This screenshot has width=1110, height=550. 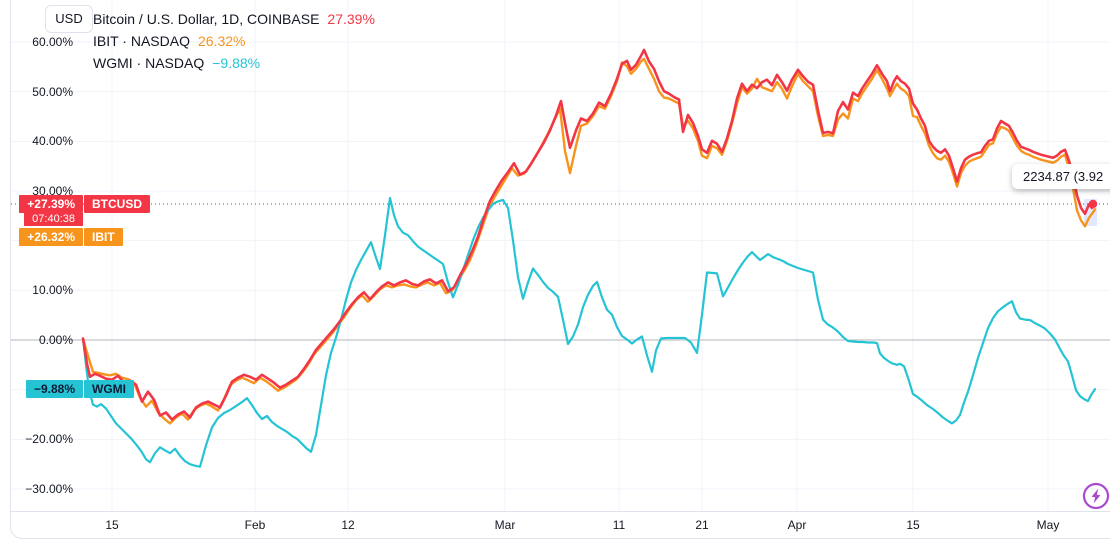 What do you see at coordinates (348, 525) in the screenshot?
I see `time-scale-label: 12` at bounding box center [348, 525].